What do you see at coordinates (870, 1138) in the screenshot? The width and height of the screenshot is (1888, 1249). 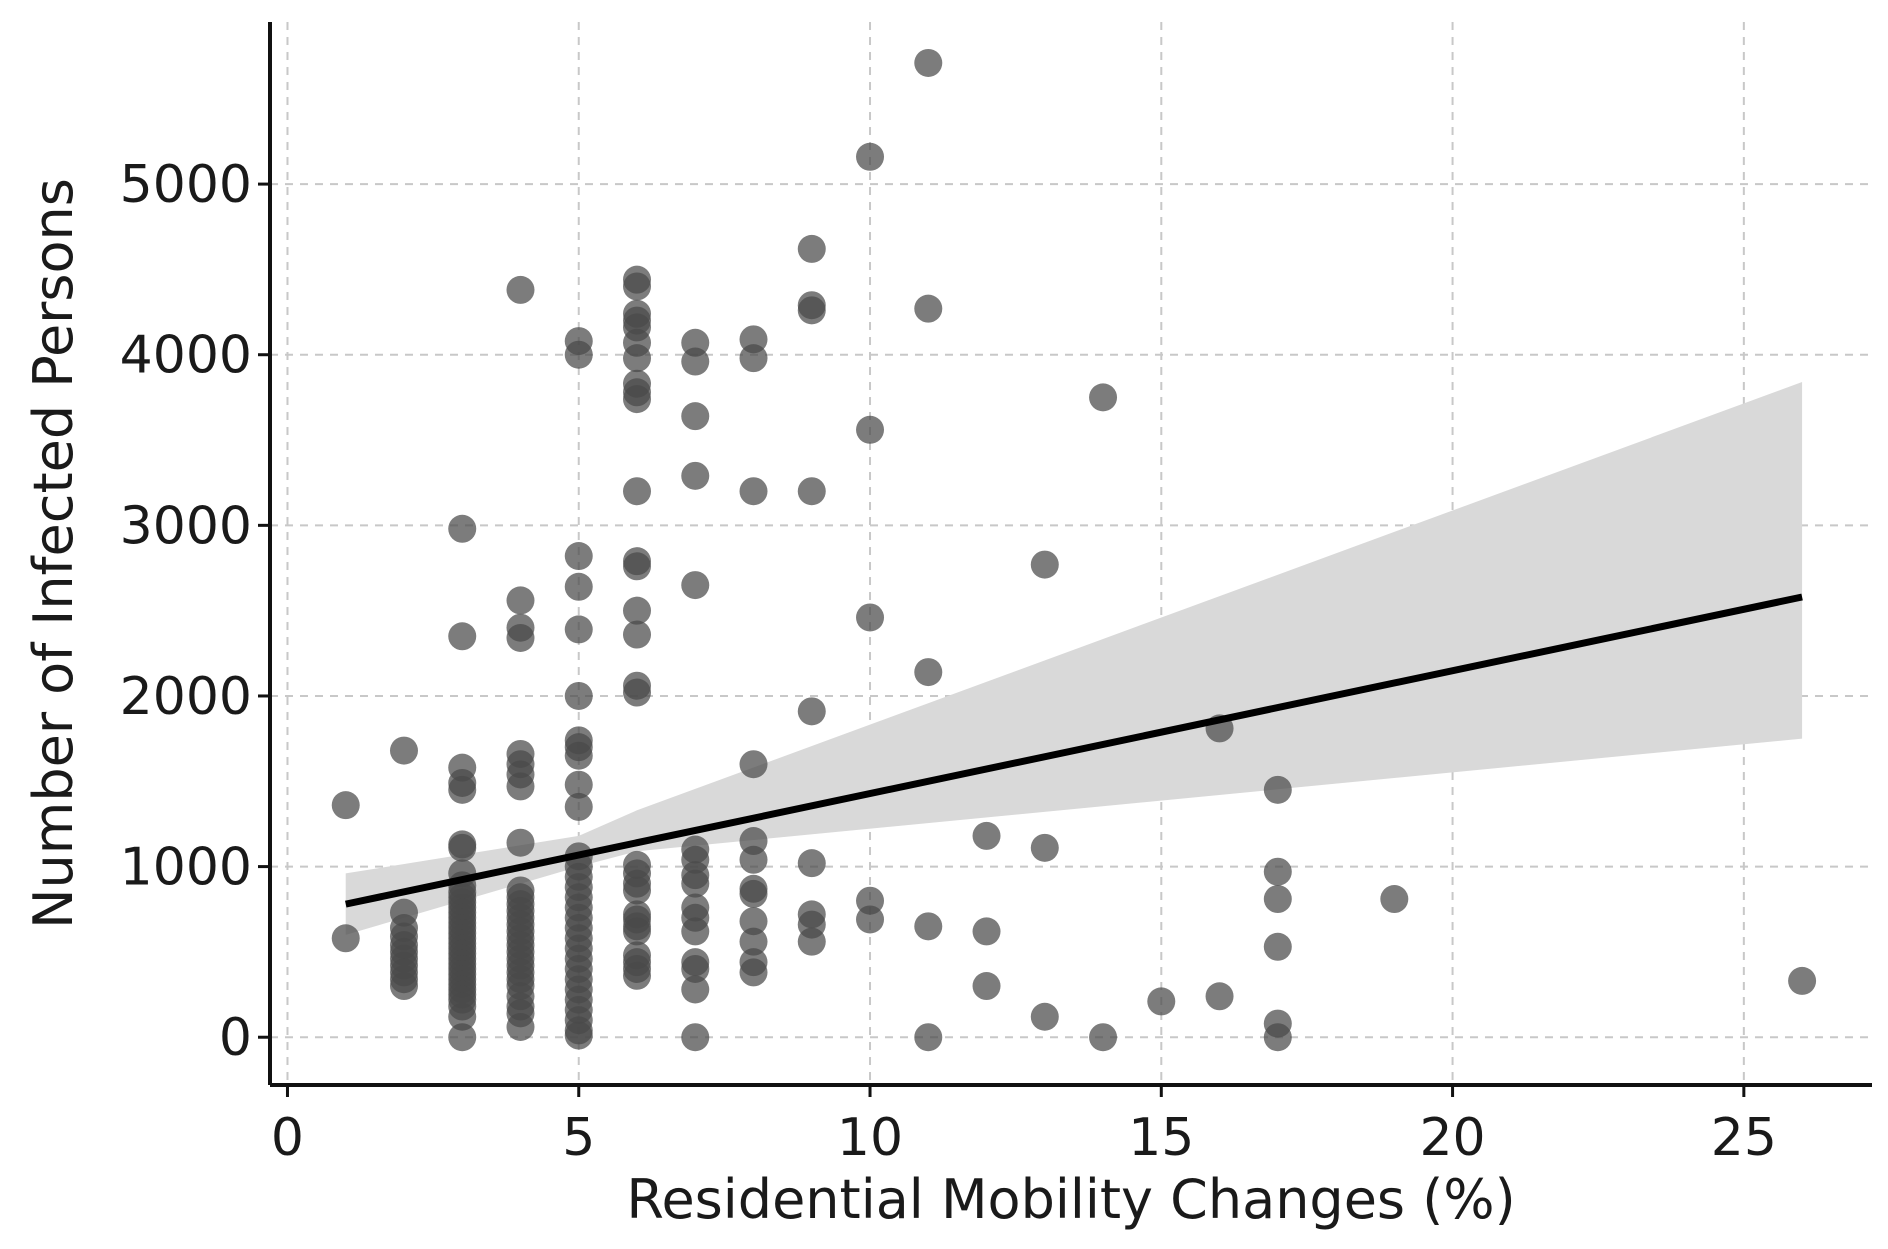 I see `x-tick-label: 10` at bounding box center [870, 1138].